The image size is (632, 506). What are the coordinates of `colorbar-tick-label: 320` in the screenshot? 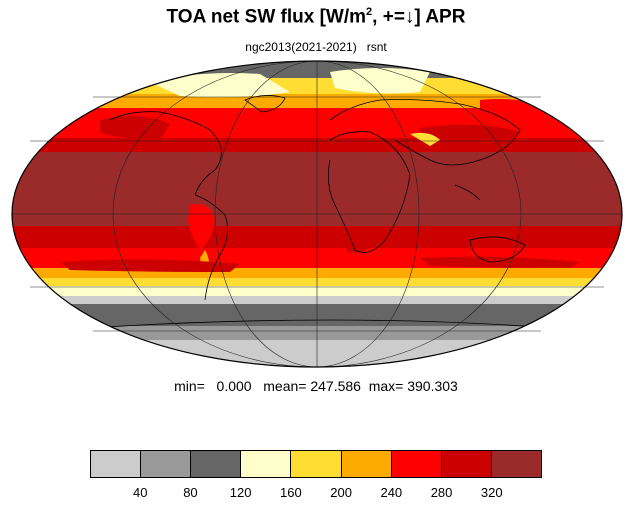 It's located at (491, 492).